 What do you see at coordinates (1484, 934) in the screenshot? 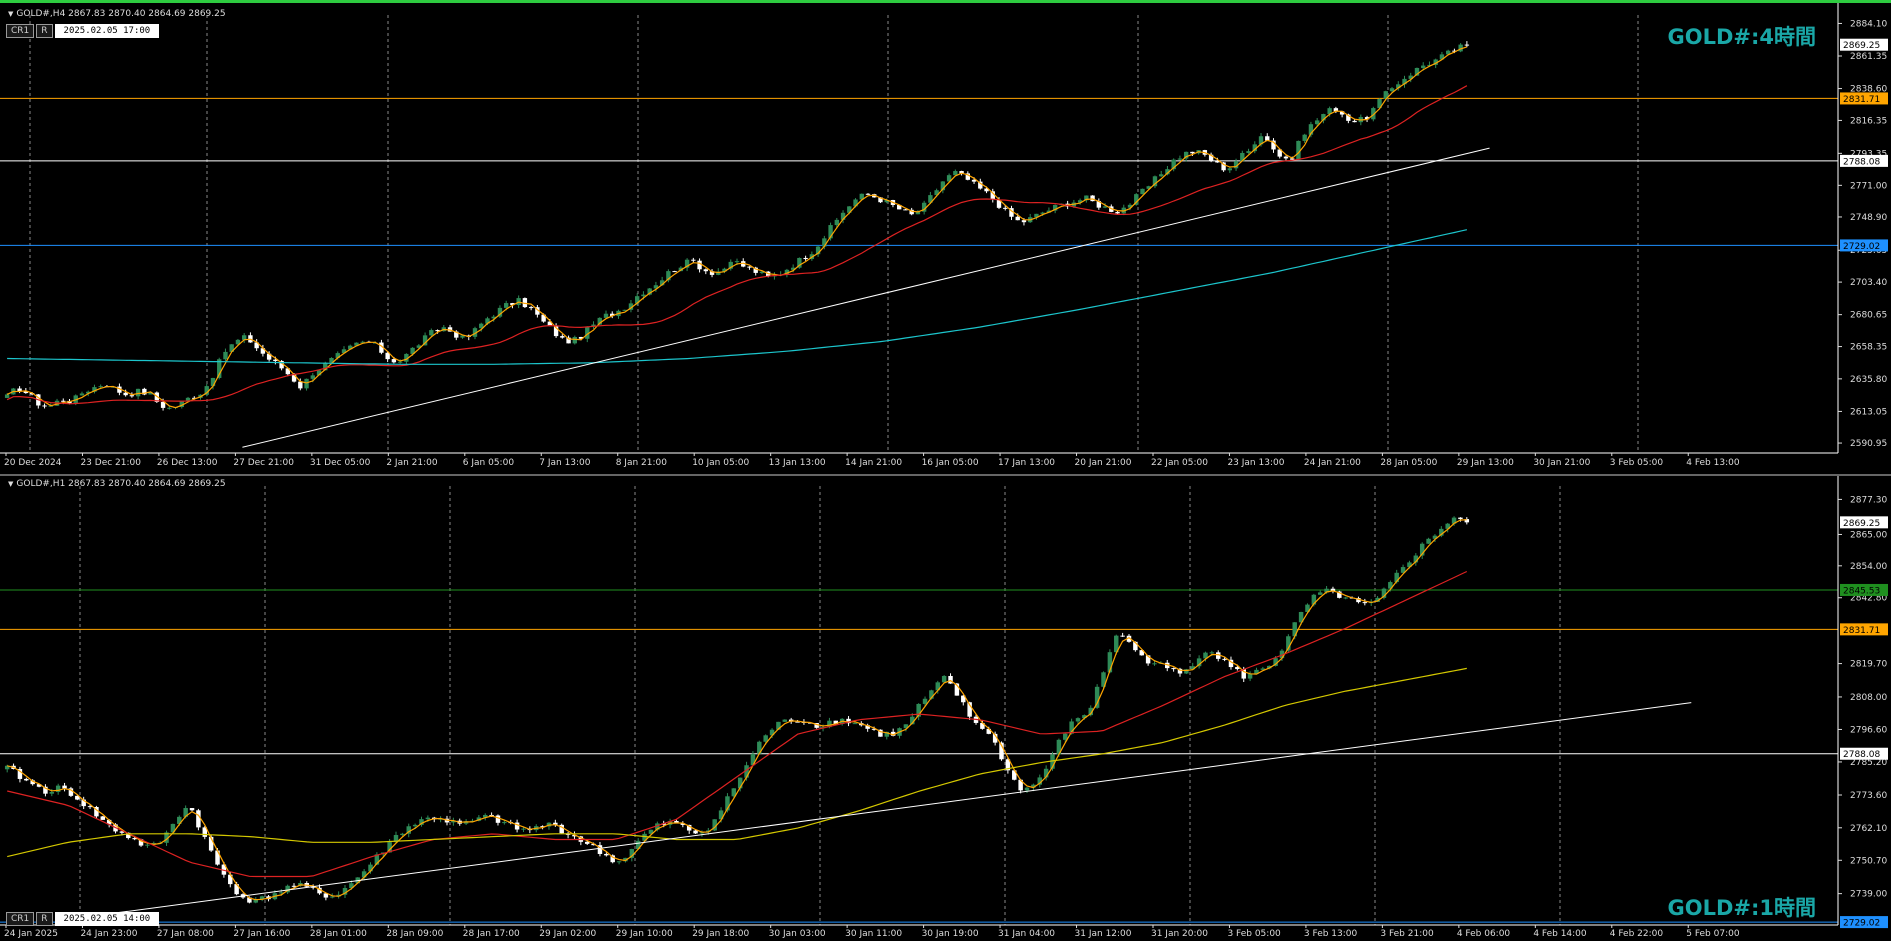
I see `time-tick-label: 4 Feb 06:00` at bounding box center [1484, 934].